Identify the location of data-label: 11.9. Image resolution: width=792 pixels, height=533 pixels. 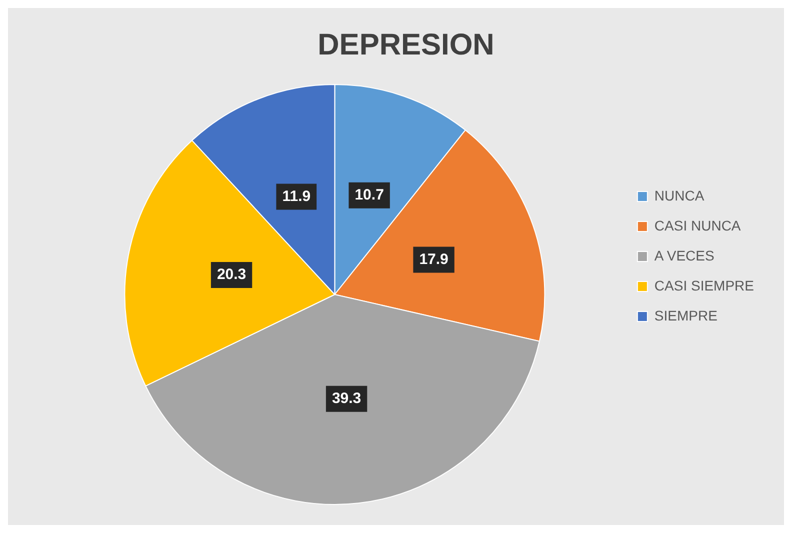
(296, 196).